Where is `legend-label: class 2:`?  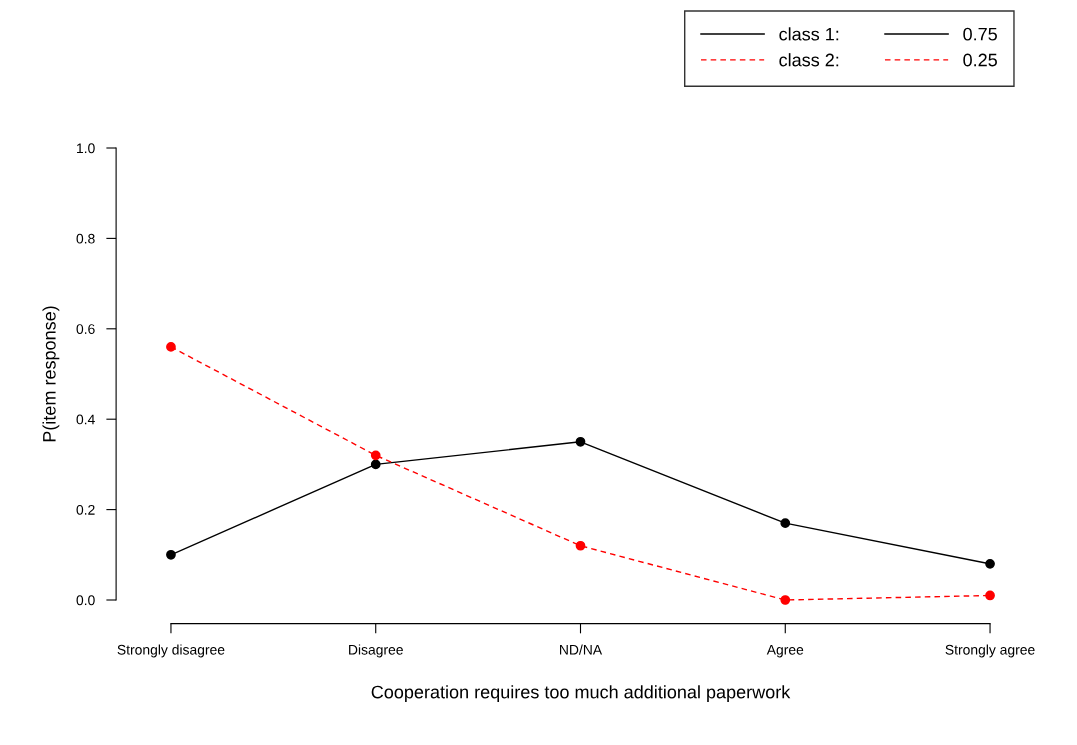 legend-label: class 2: is located at coordinates (809, 60).